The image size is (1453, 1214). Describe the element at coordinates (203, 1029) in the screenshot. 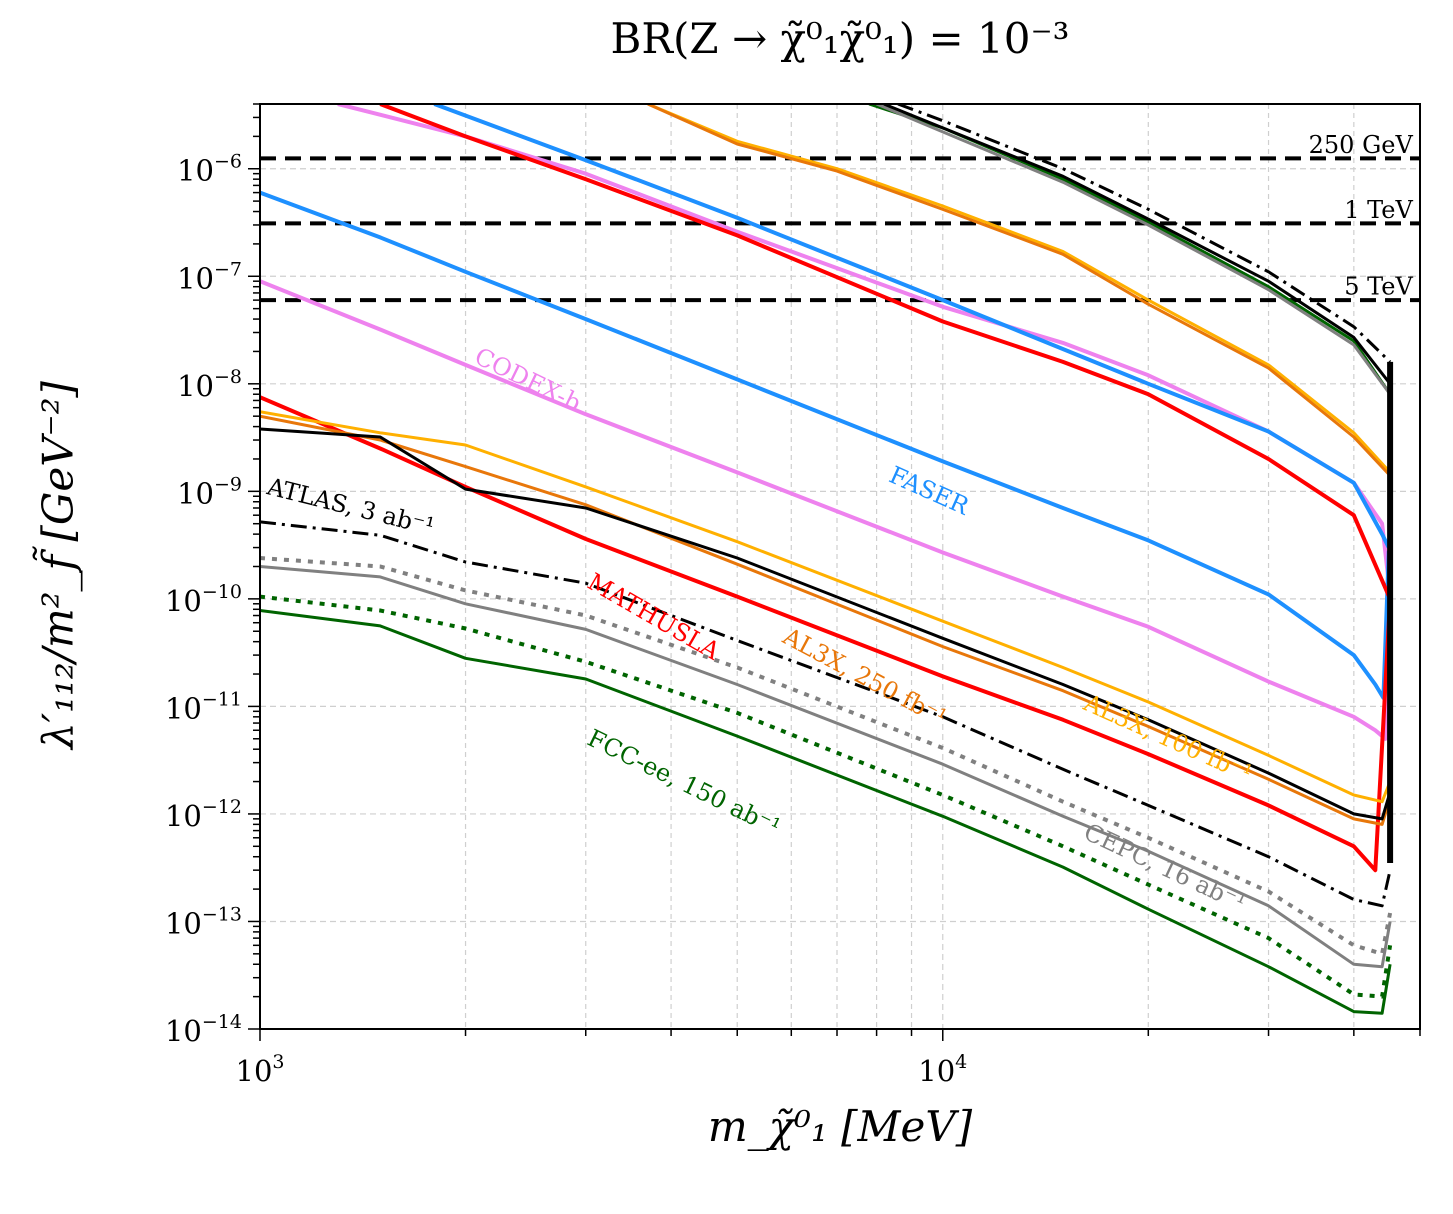

I see `y-tick-label: 10⁻¹⁴` at that location.